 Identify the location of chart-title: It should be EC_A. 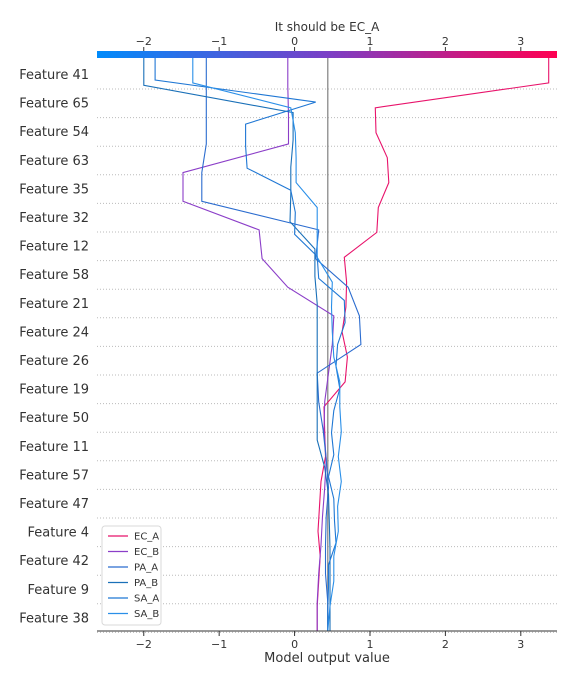
(327, 27).